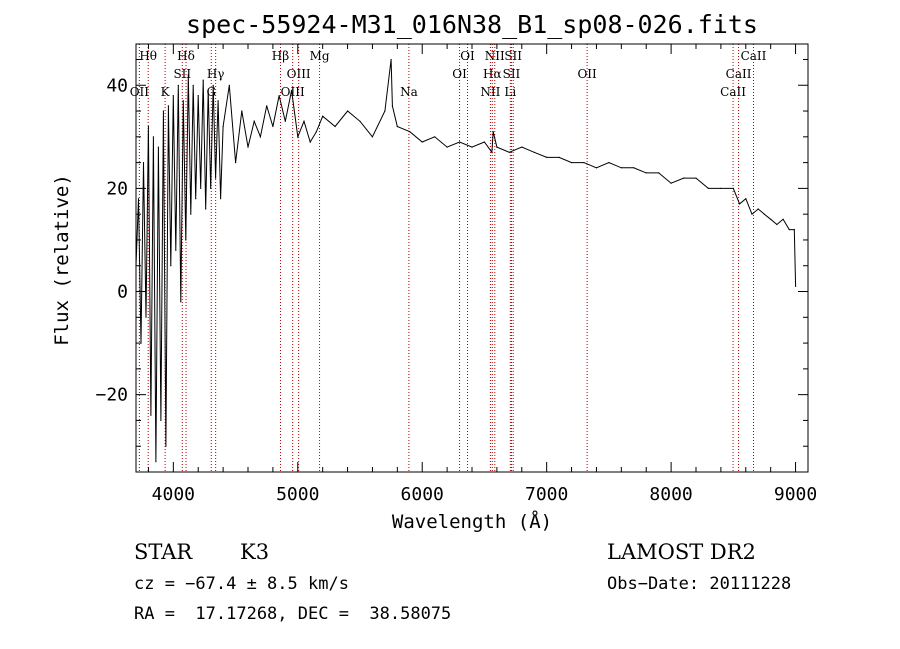 The width and height of the screenshot is (900, 649). What do you see at coordinates (62, 260) in the screenshot?
I see `y-axis-label: Flux (relative)` at bounding box center [62, 260].